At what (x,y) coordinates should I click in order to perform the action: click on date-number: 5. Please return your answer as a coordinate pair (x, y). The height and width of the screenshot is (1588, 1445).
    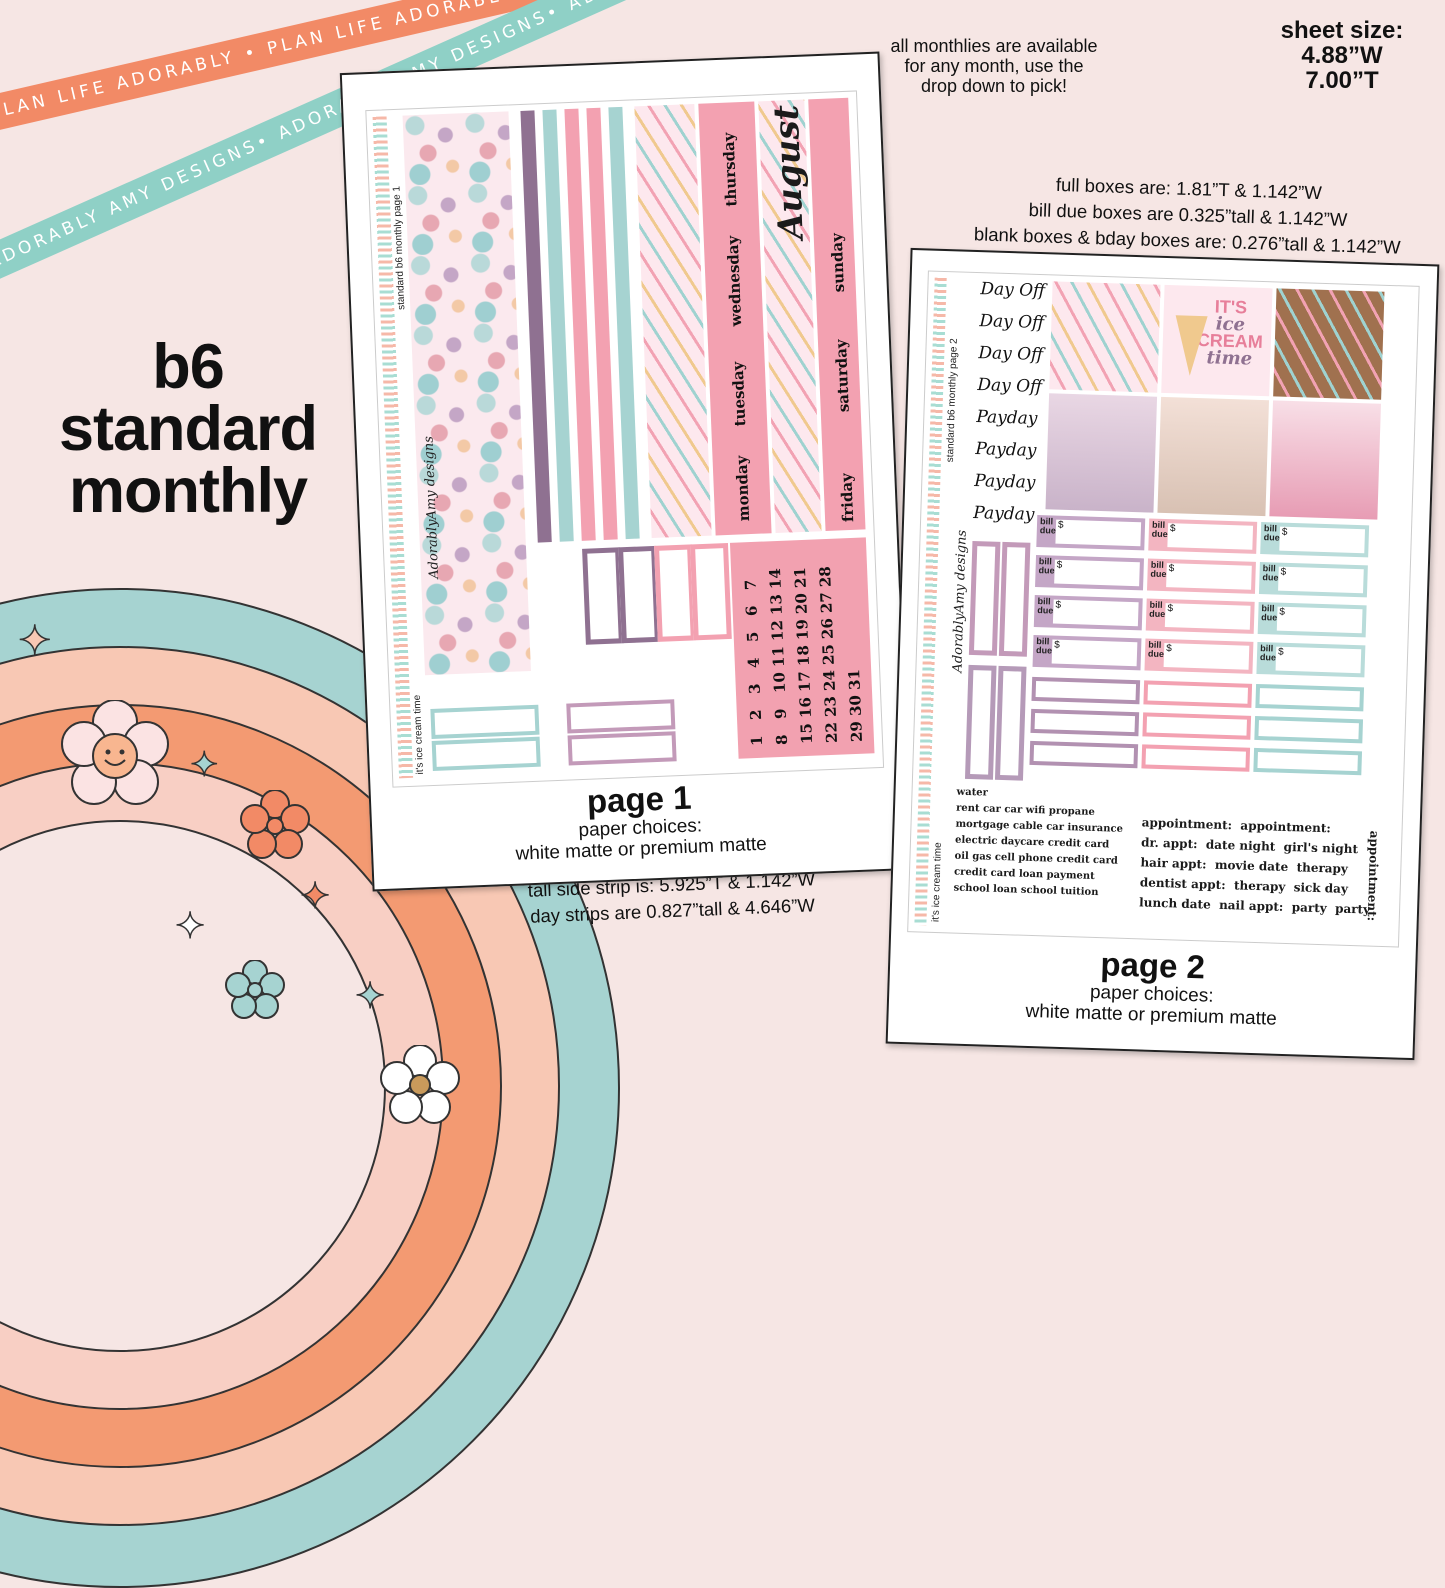
    Looking at the image, I should click on (752, 637).